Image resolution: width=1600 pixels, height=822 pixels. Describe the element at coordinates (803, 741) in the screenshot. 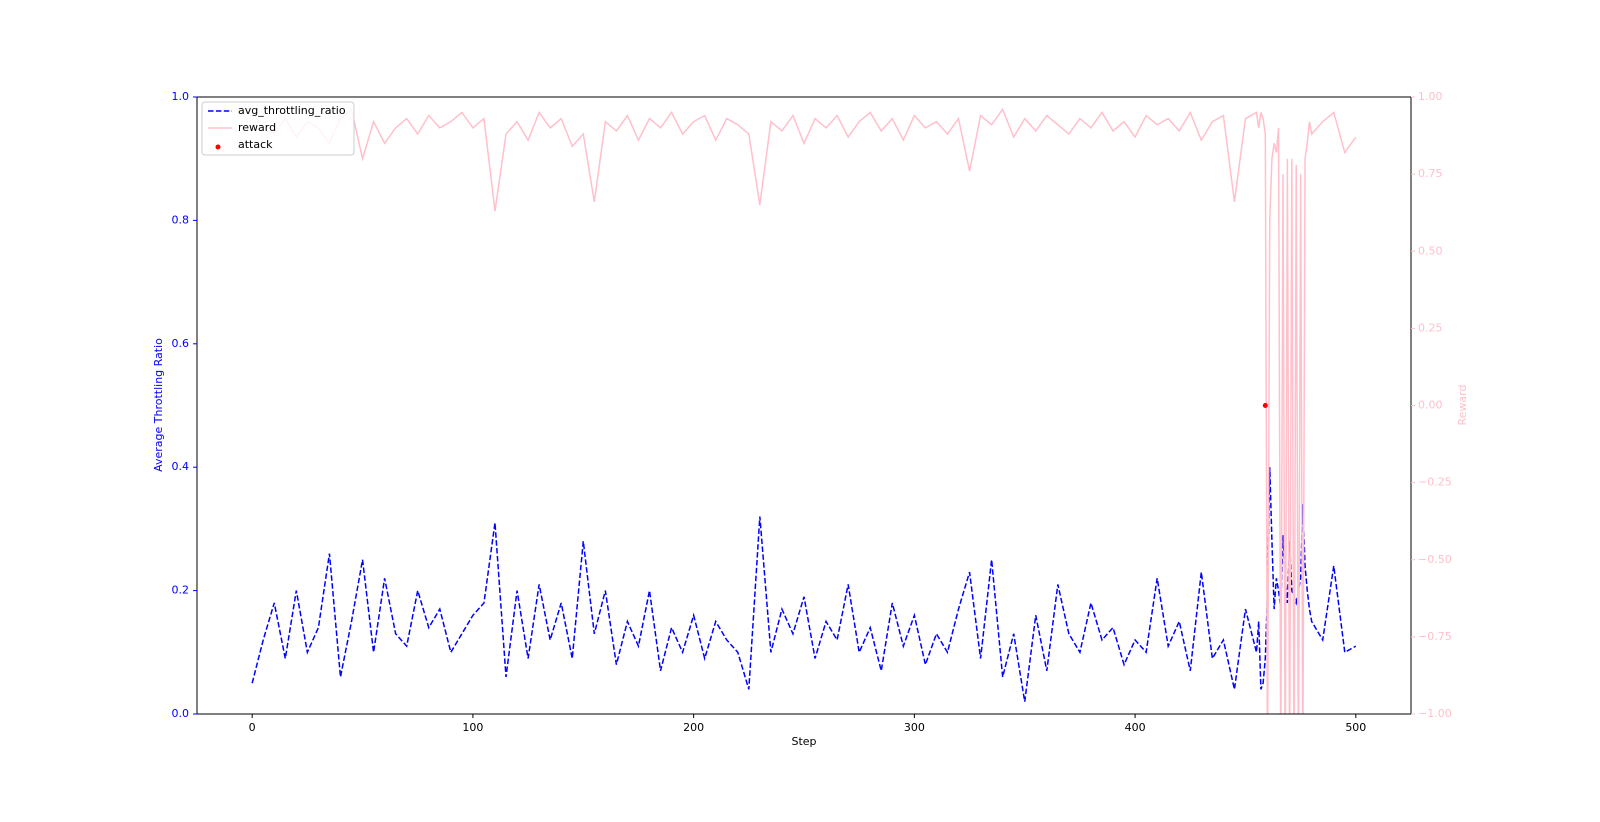

I see `x-axis-label: Step` at that location.